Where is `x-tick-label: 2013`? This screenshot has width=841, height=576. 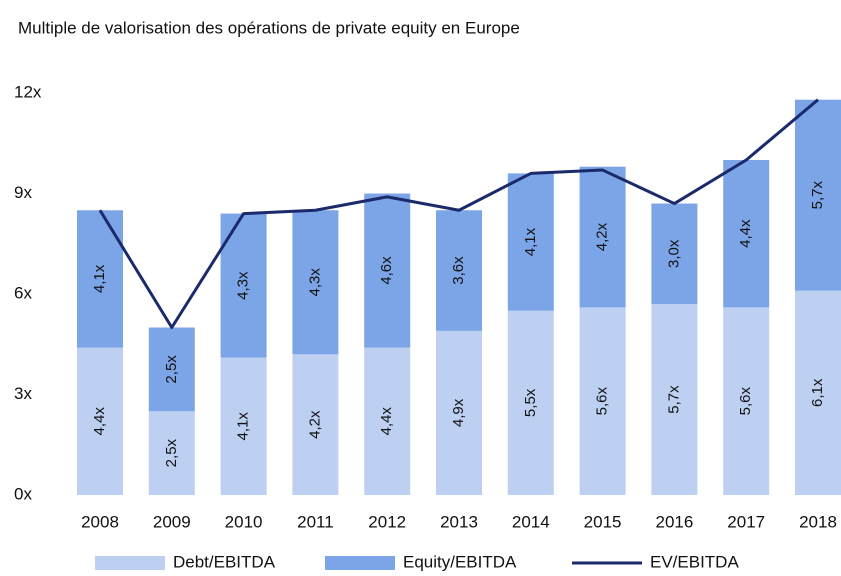
x-tick-label: 2013 is located at coordinates (459, 521).